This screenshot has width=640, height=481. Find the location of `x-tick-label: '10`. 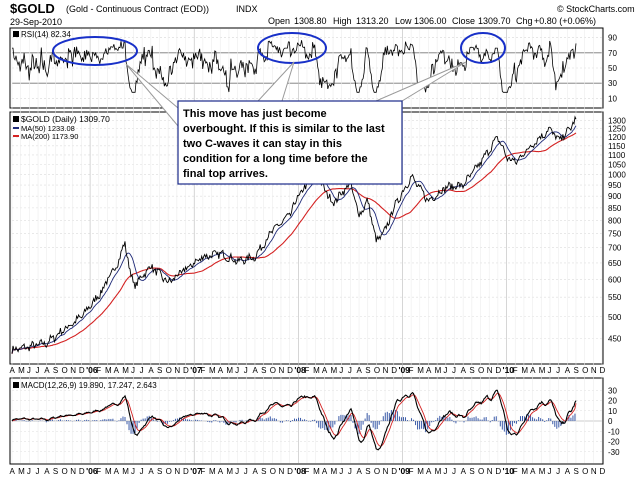

x-tick-label: '10 is located at coordinates (509, 370).